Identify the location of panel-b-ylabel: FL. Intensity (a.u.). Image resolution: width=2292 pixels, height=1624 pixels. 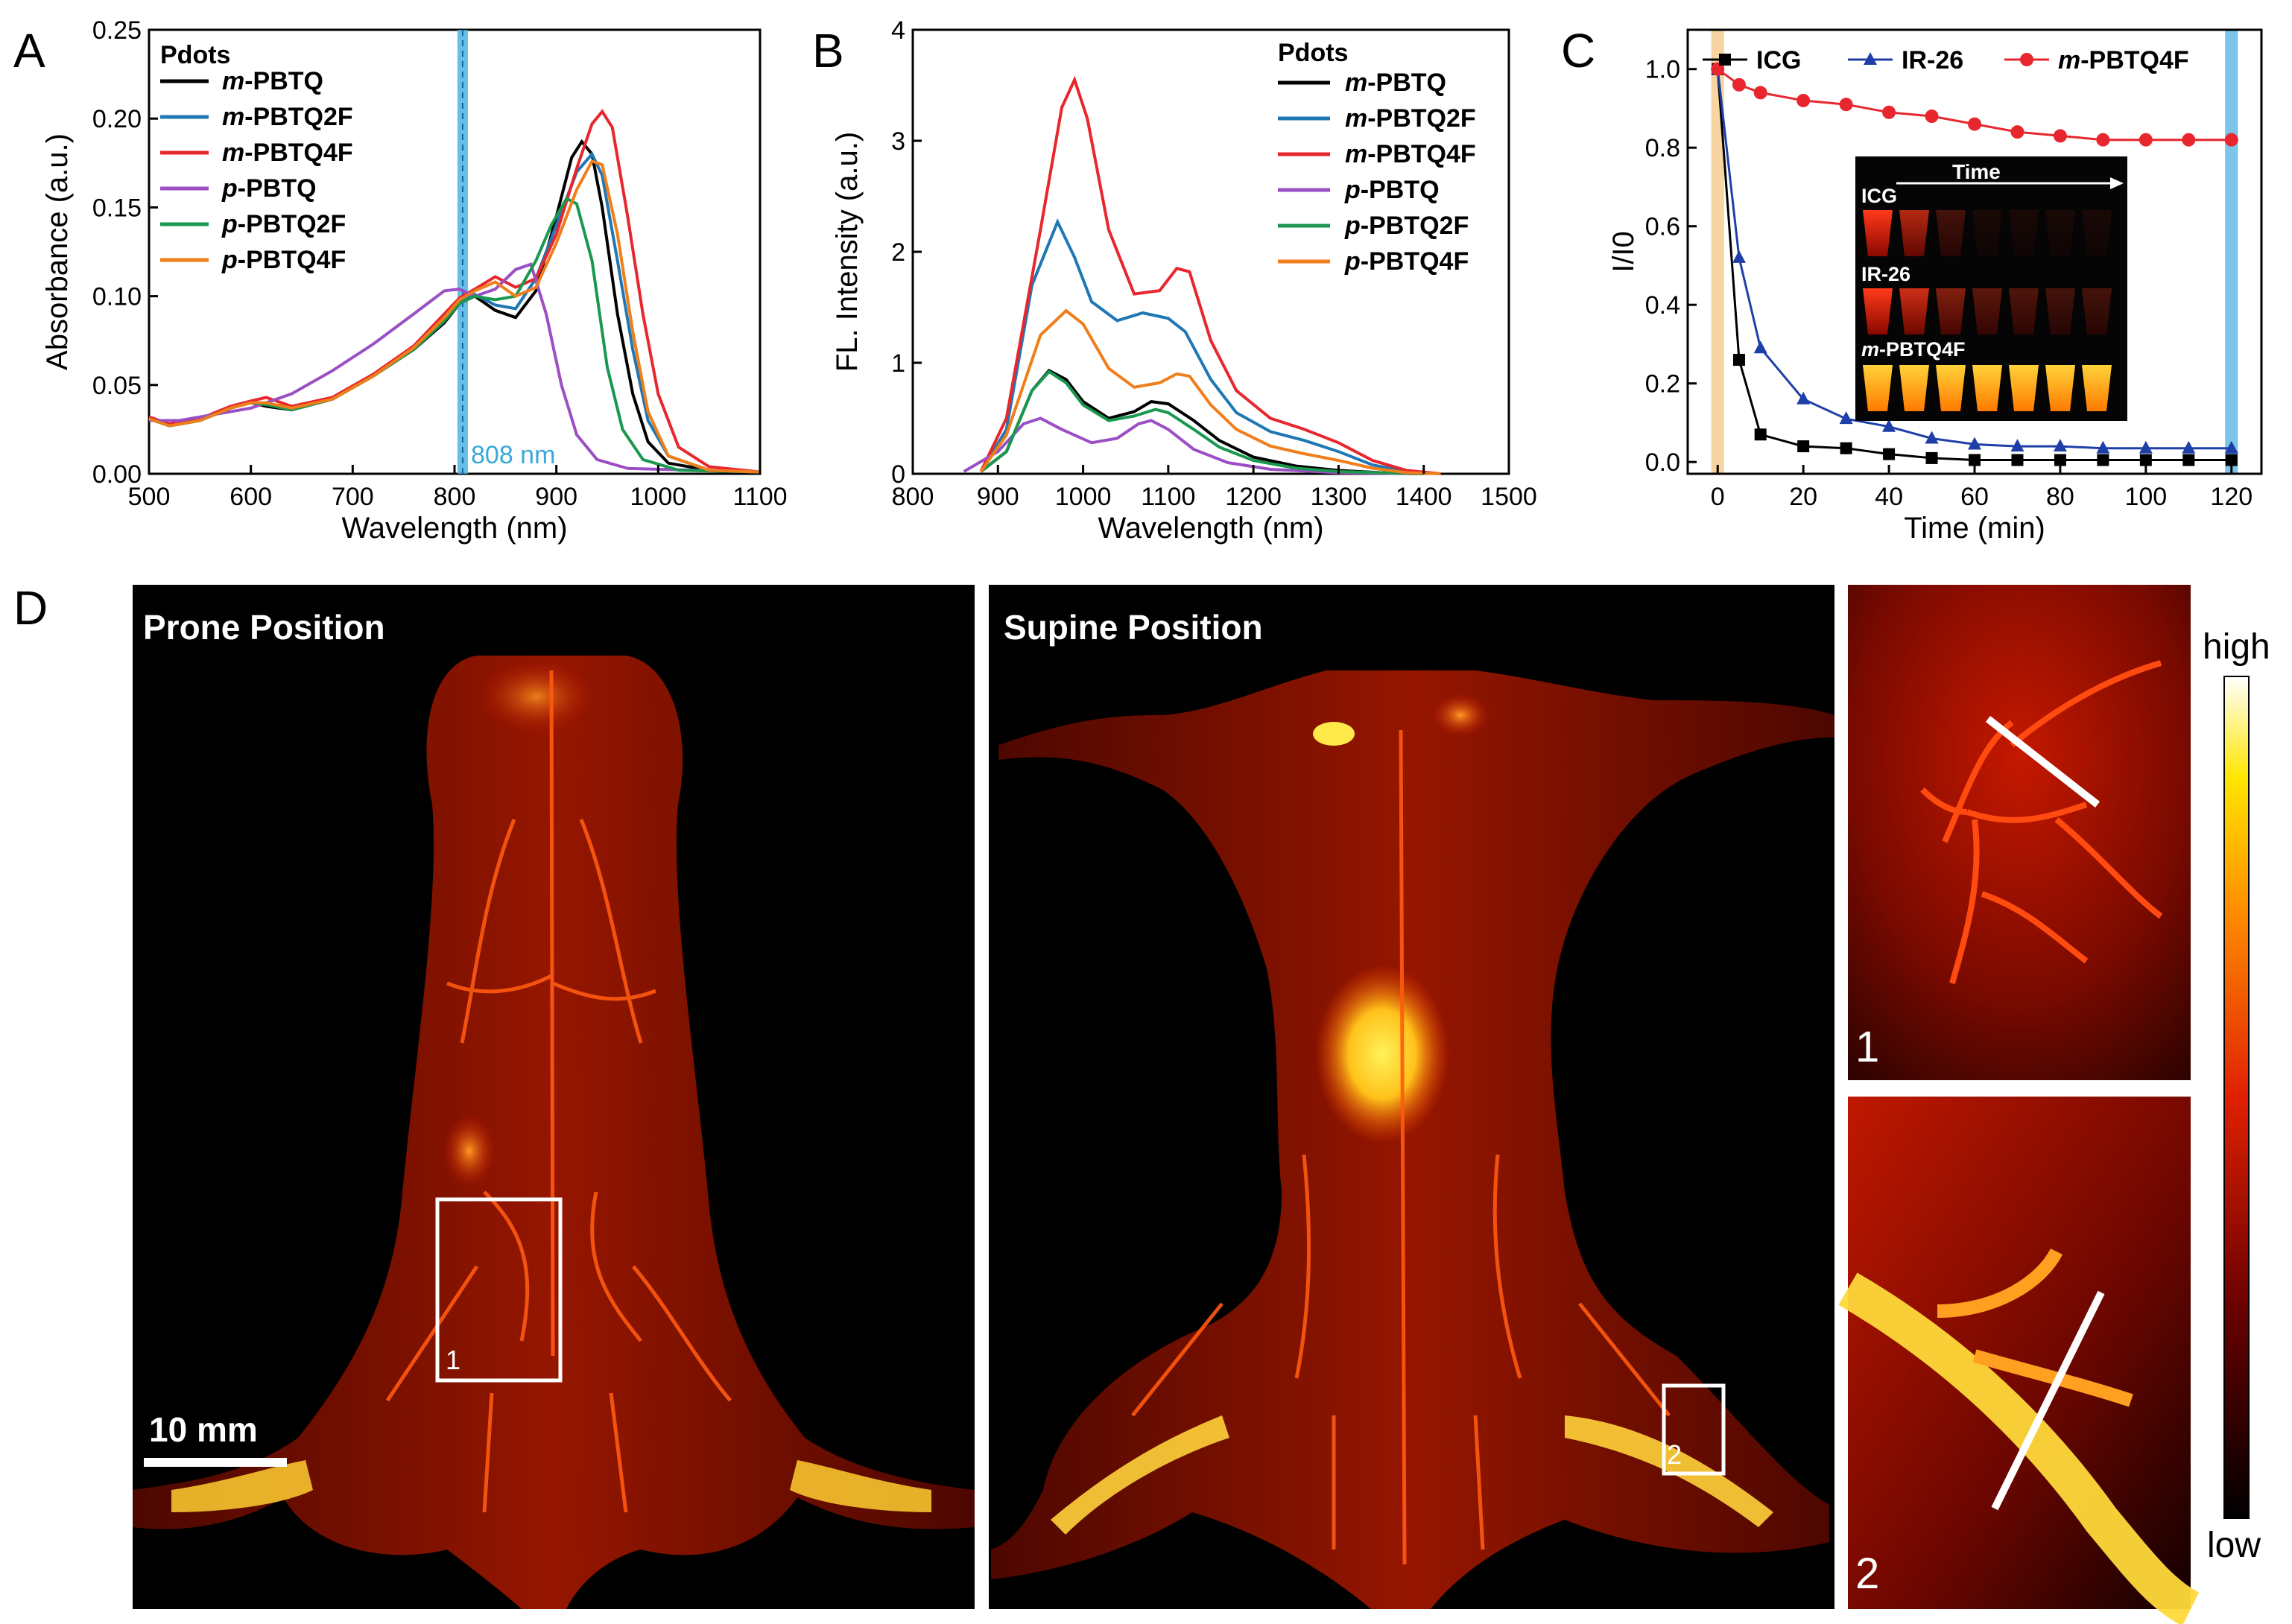
(847, 252).